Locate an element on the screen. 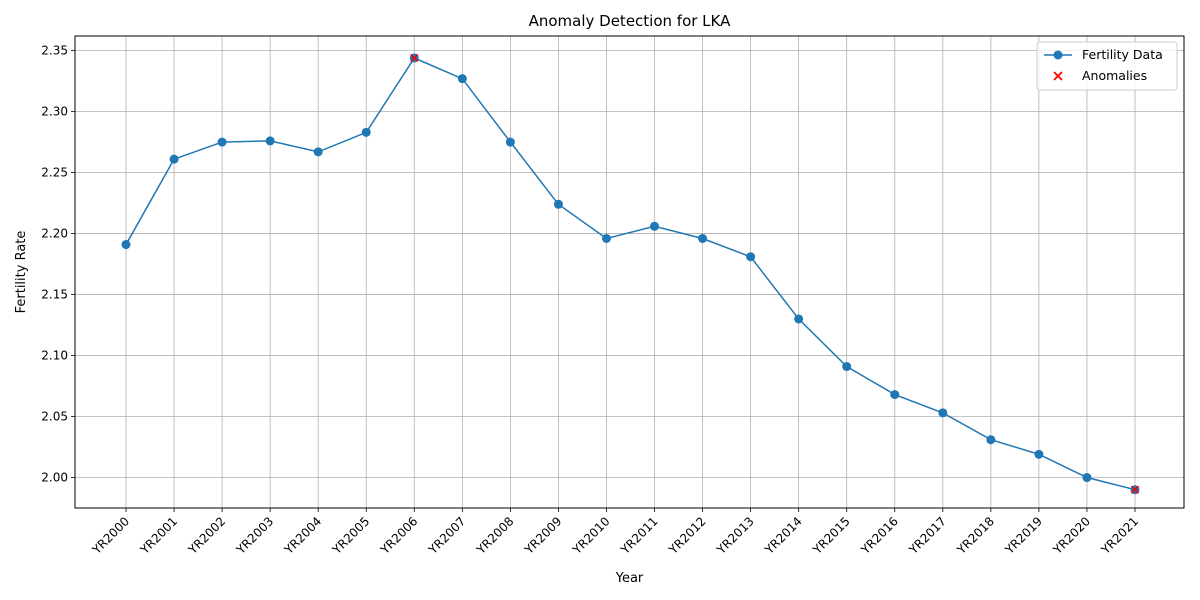 This screenshot has height=600, width=1200. legend: Fertility Data Anomalies is located at coordinates (1107, 66).